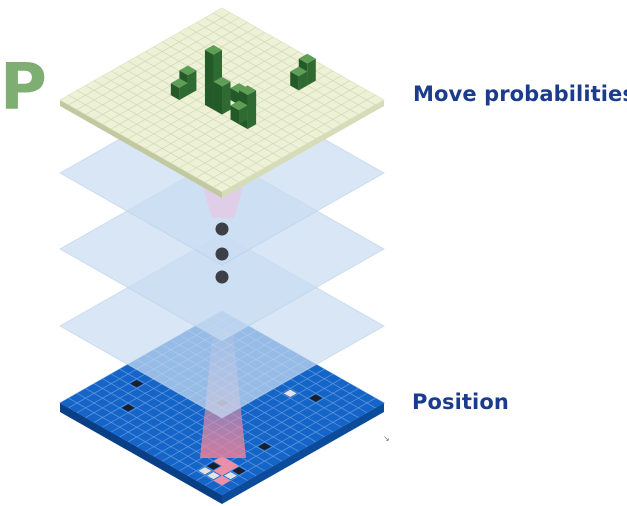  Describe the element at coordinates (520, 94) in the screenshot. I see `move-probabilities-label: Move probabilities` at that location.